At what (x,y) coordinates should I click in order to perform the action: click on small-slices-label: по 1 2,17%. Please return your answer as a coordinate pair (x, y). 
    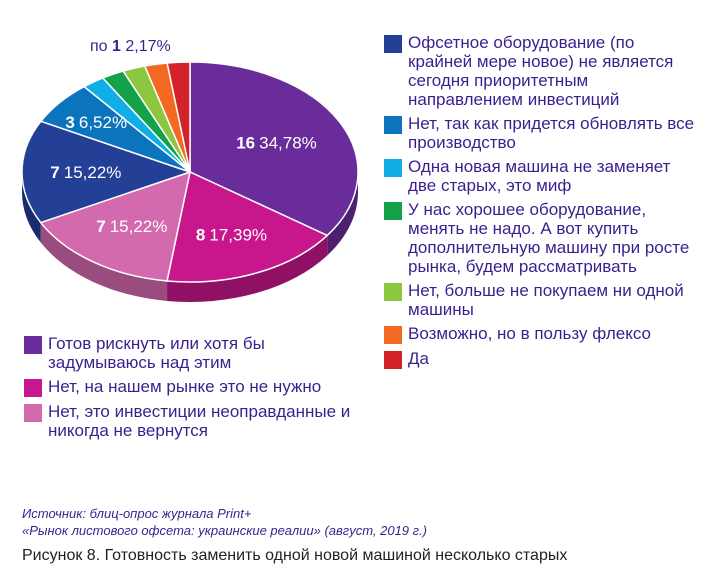
    Looking at the image, I should click on (130, 46).